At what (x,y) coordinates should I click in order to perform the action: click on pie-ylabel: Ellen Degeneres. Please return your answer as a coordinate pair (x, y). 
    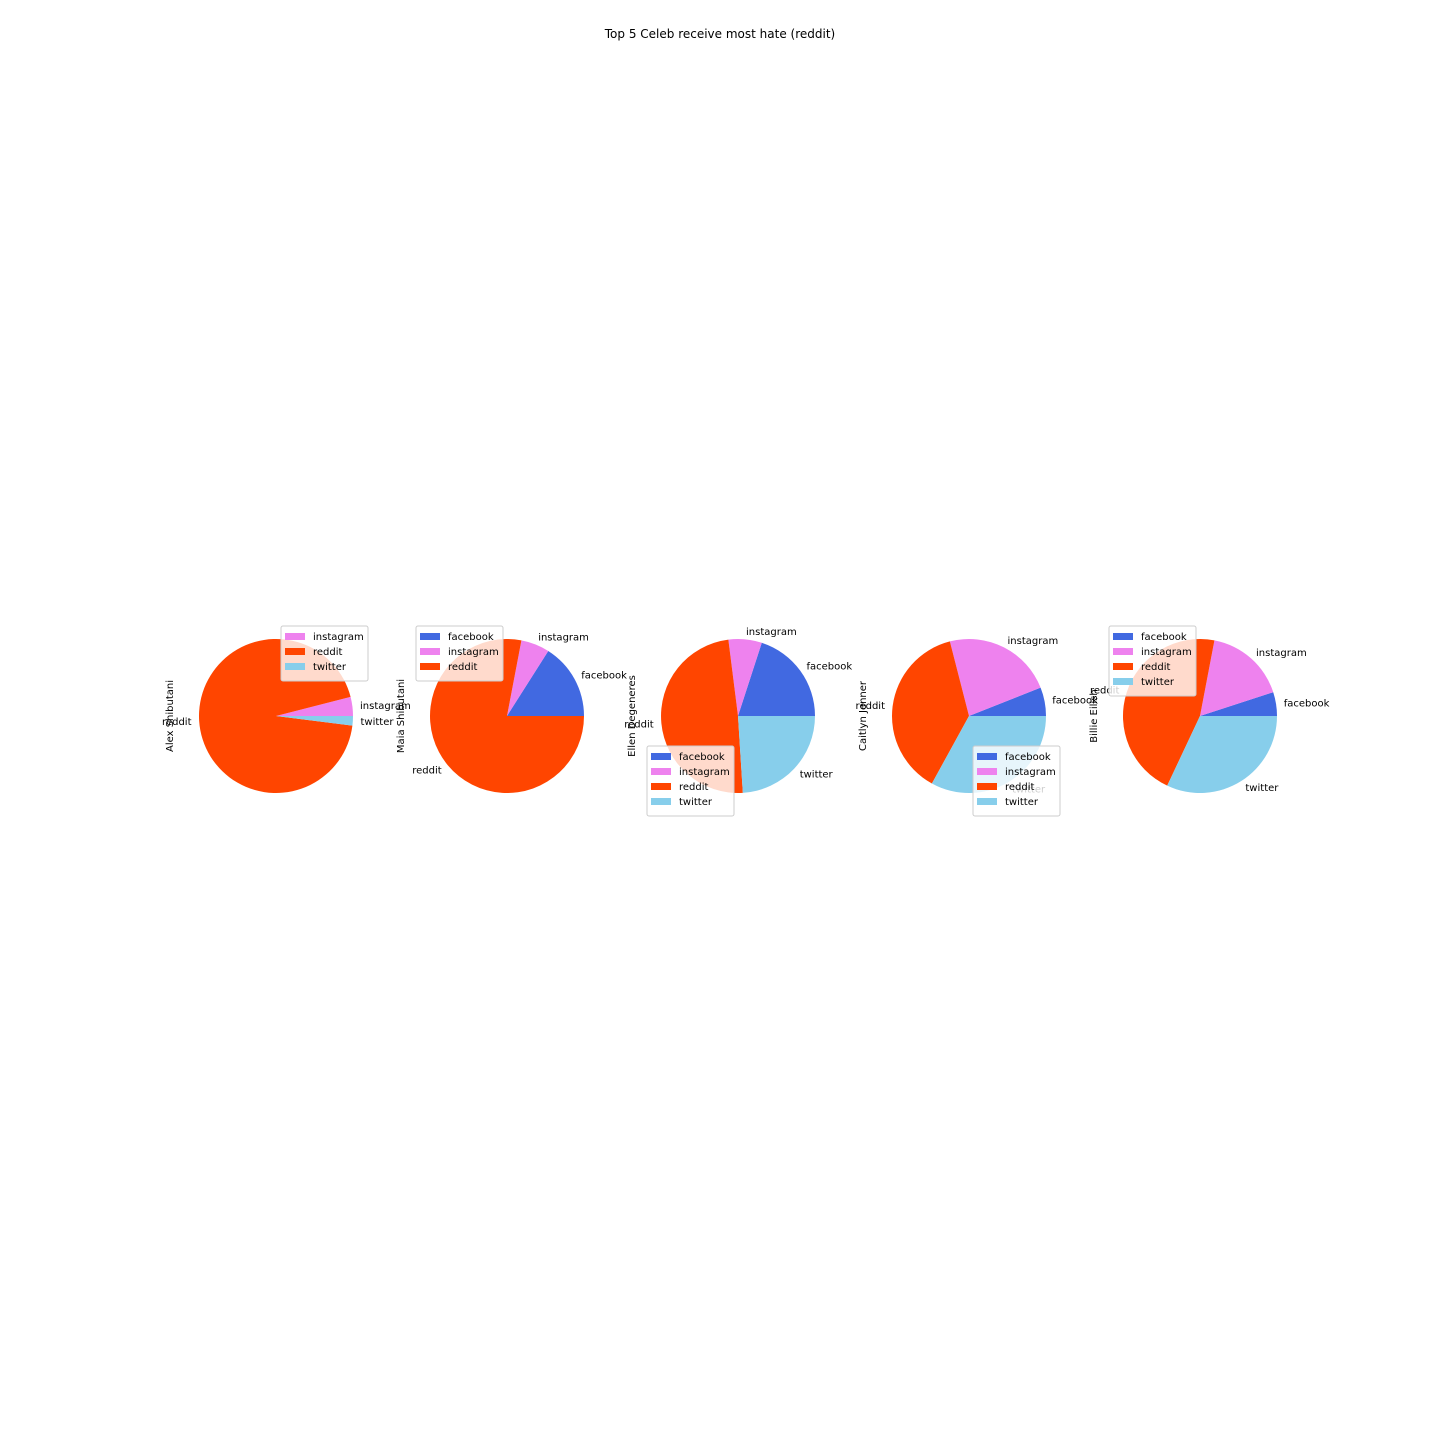
    Looking at the image, I should click on (632, 716).